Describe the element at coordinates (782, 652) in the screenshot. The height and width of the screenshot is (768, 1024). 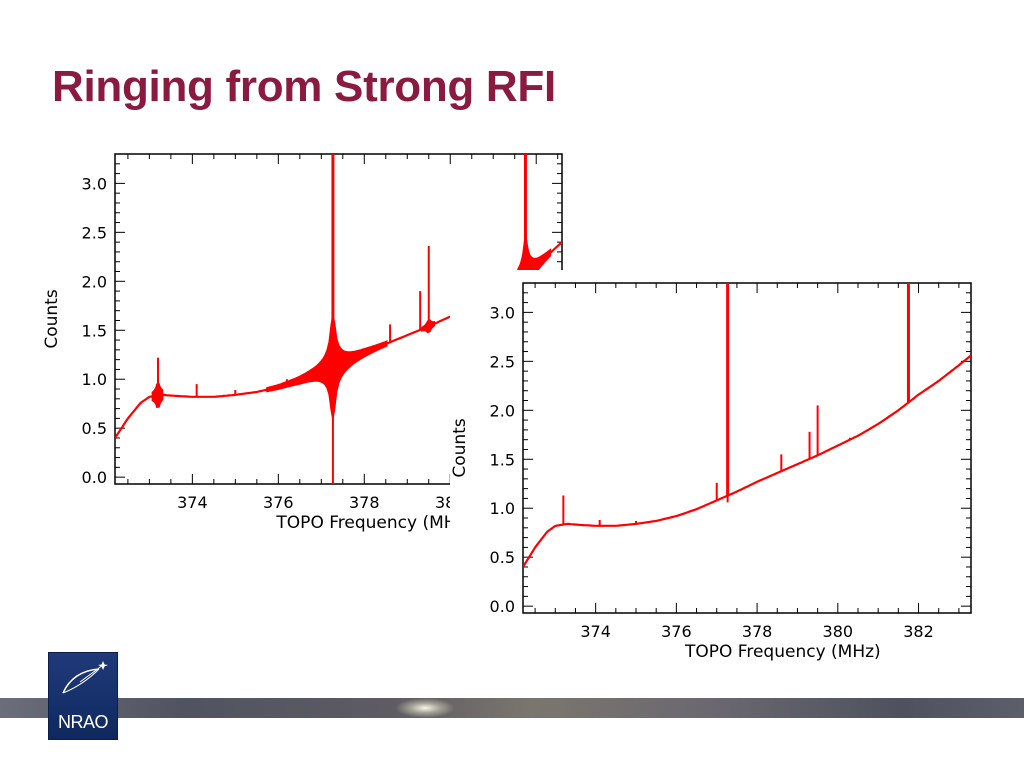
I see `clean-x-axis-label: TOPO Frequency (MHz)` at that location.